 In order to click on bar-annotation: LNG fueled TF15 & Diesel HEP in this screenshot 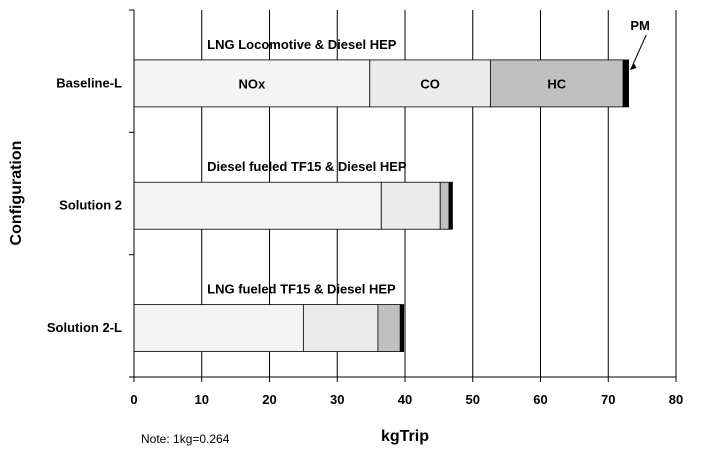, I will do `click(301, 289)`.